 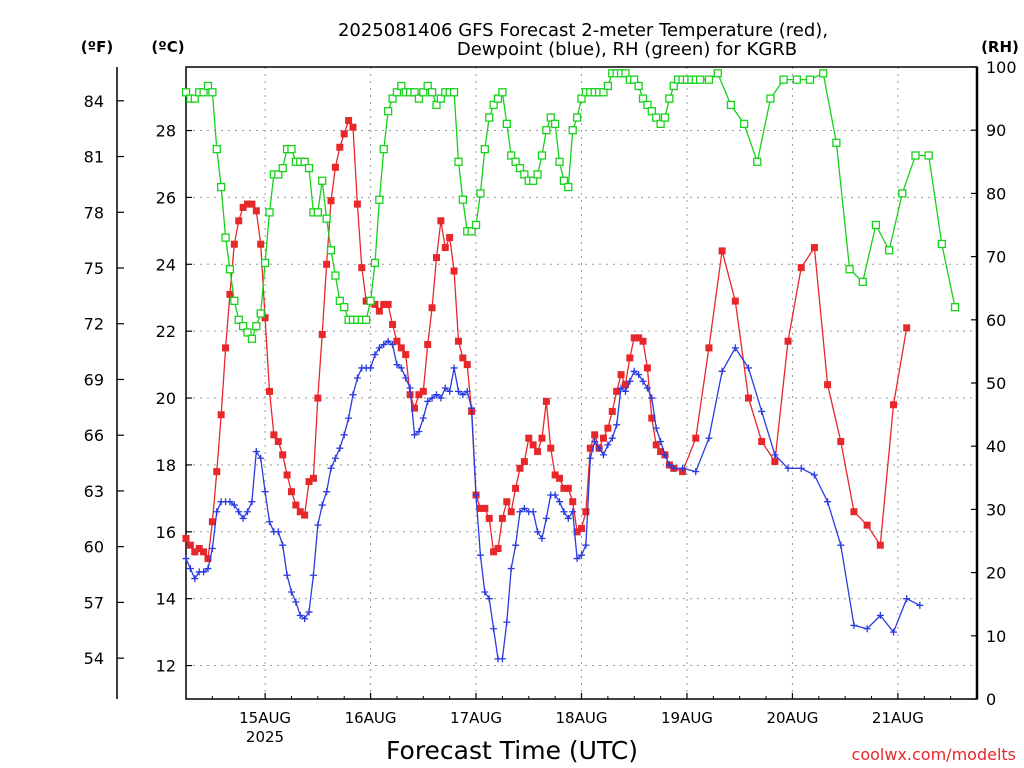 I want to click on c-tick-label: 14, so click(x=166, y=599).